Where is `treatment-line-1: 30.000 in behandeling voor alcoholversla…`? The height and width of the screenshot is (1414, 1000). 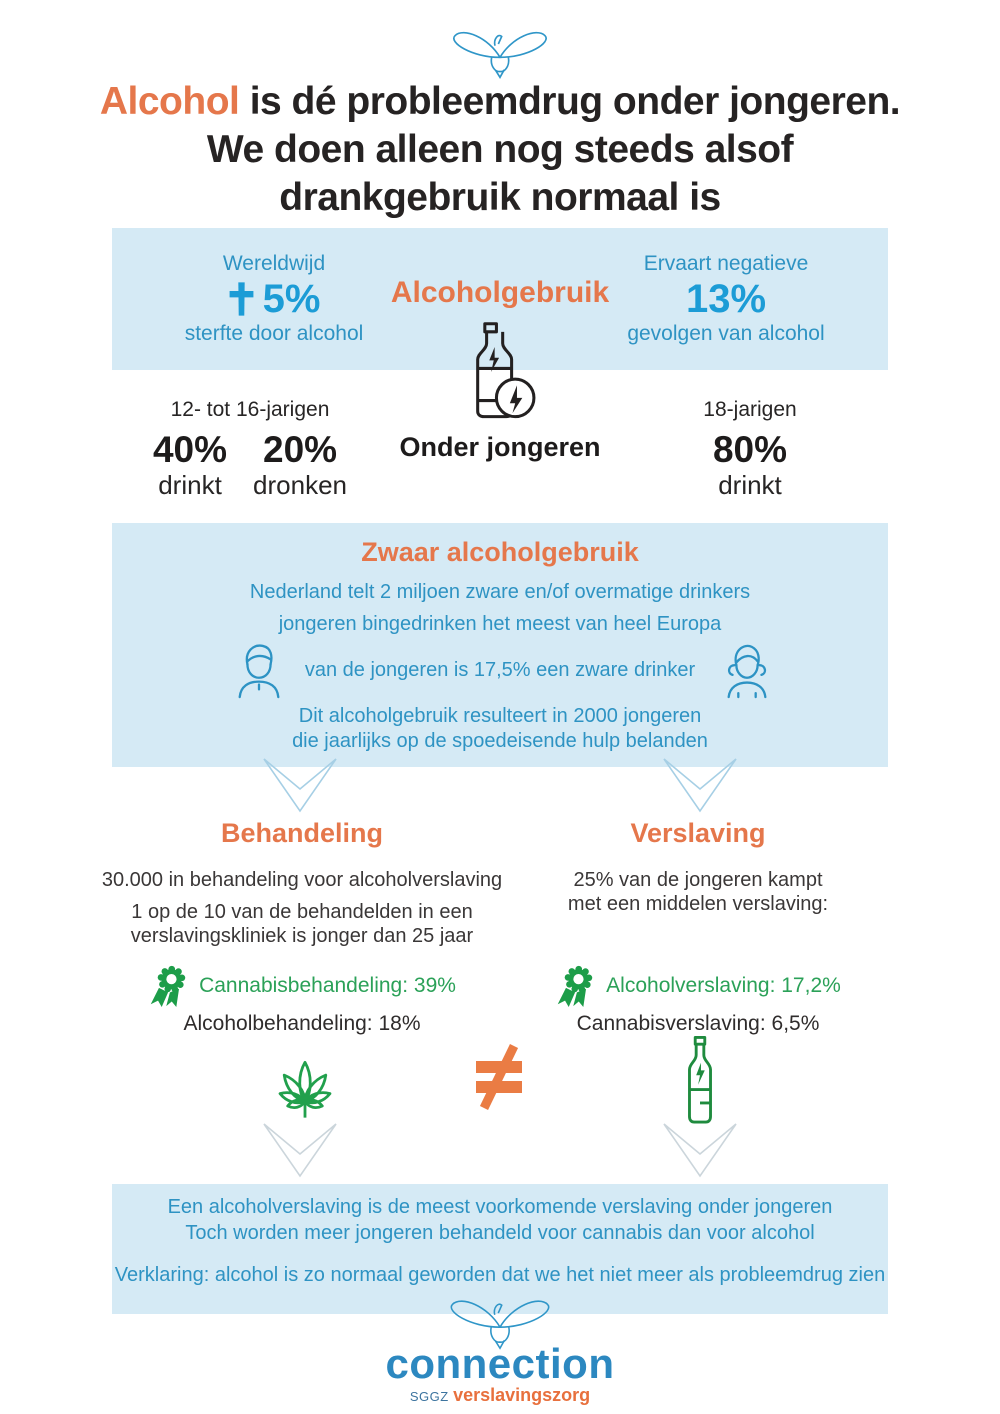 treatment-line-1: 30.000 in behandeling voor alcoholversla… is located at coordinates (302, 880).